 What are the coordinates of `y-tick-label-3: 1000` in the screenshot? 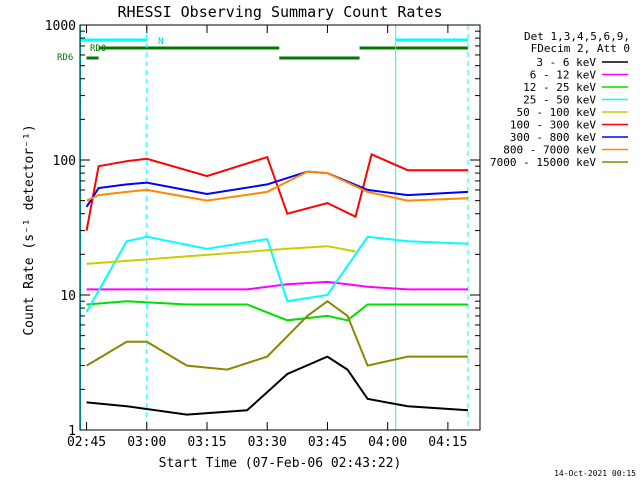 It's located at (60, 26).